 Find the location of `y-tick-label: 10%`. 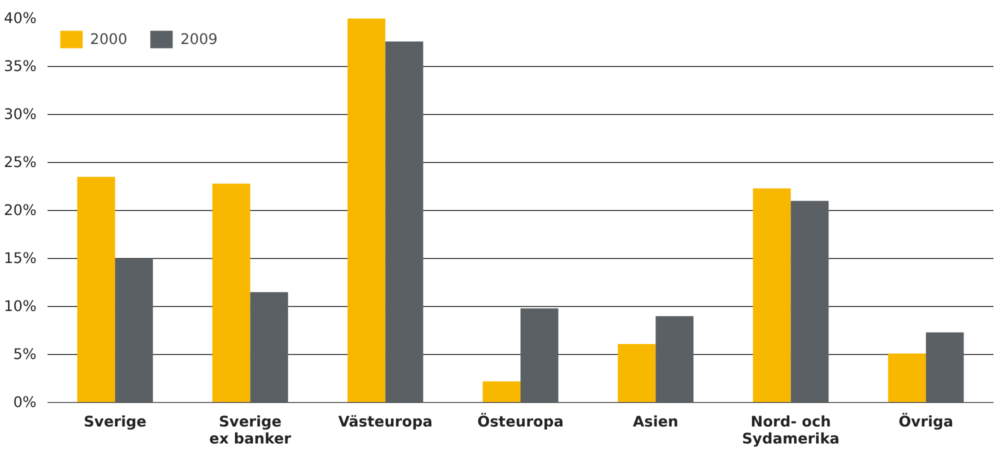

y-tick-label: 10% is located at coordinates (20, 306).